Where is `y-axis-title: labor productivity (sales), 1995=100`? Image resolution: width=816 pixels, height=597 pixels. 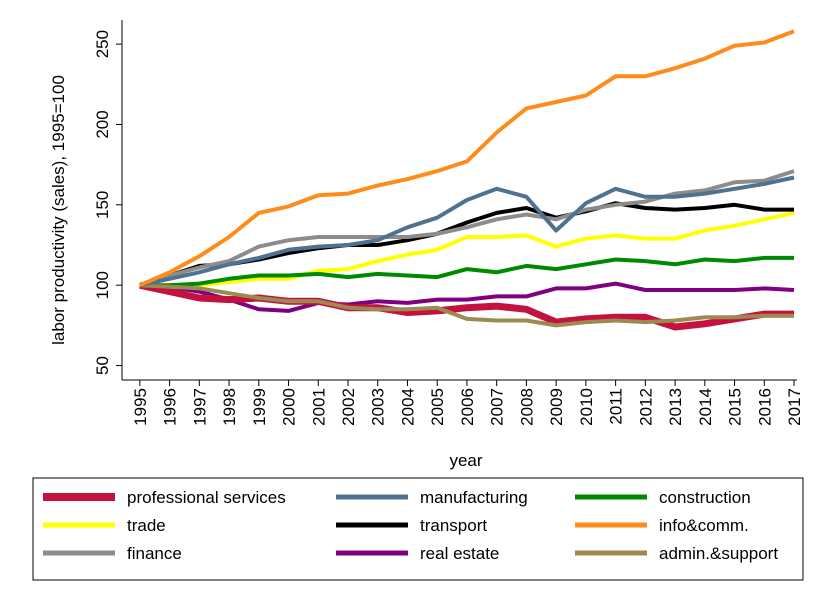
y-axis-title: labor productivity (sales), 1995=100 is located at coordinates (58, 210).